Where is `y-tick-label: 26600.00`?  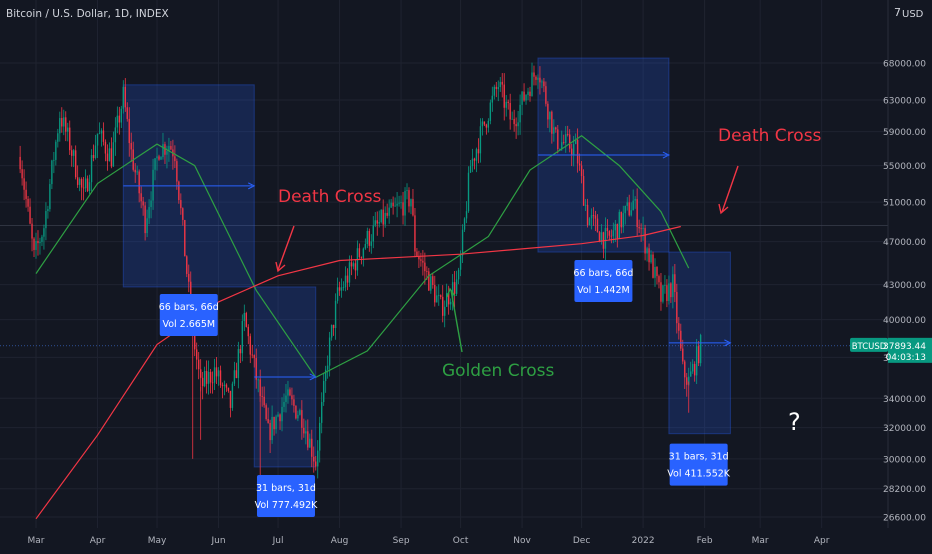 y-tick-label: 26600.00 is located at coordinates (904, 519).